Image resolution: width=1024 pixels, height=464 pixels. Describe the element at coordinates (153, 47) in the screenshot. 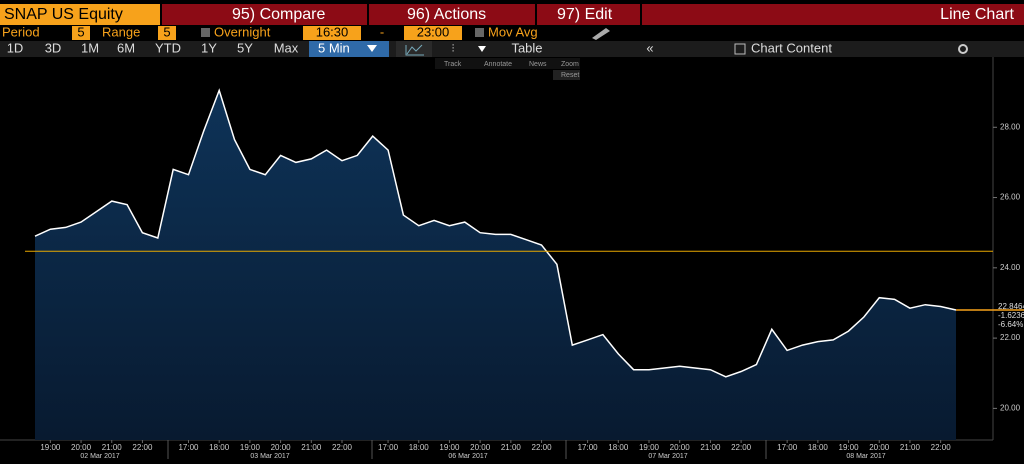

I see `period-buttons: 1D 3D 1M 6M YTD 1Y 5Y Max` at that location.